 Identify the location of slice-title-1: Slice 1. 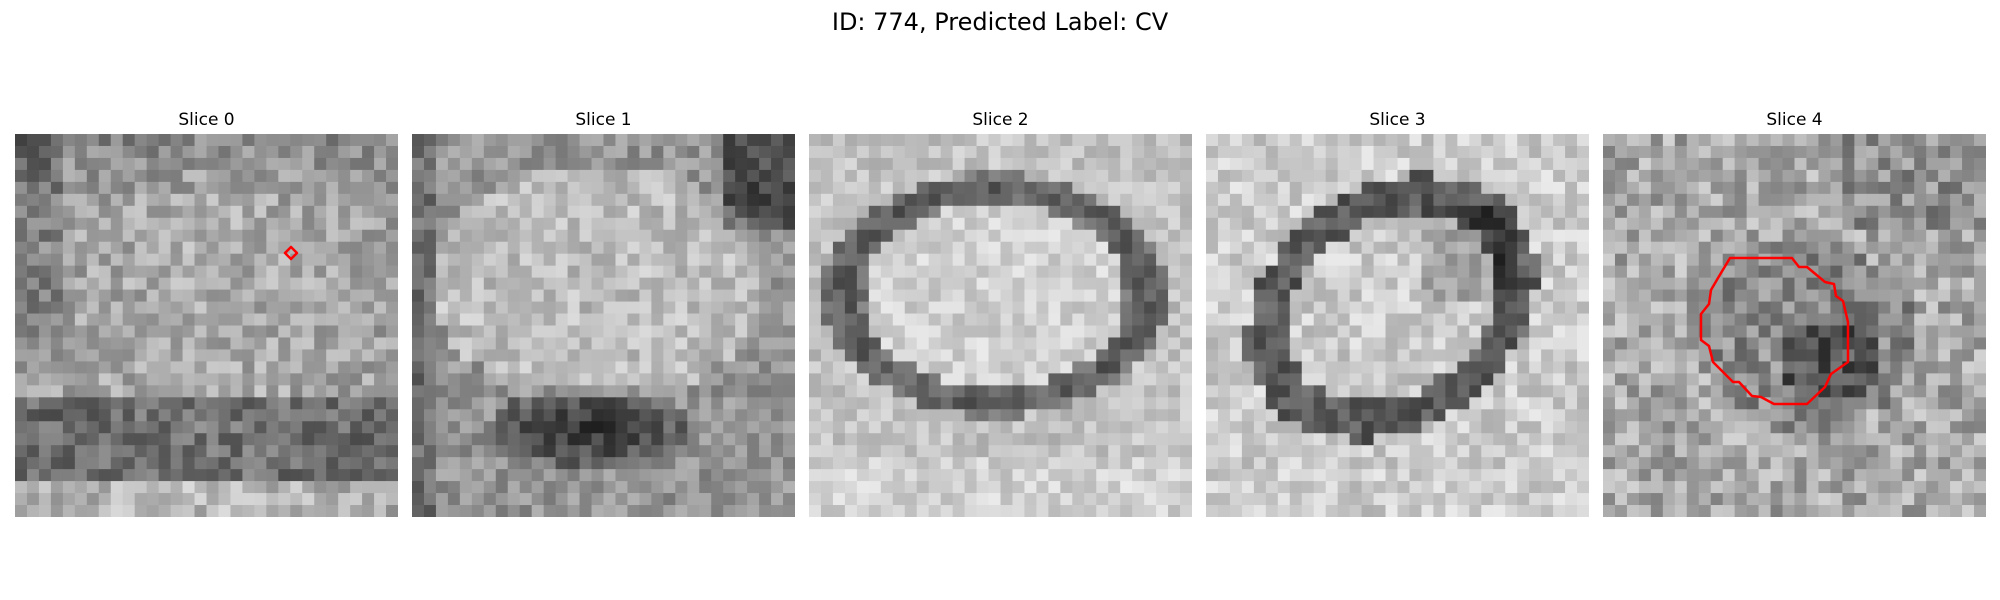
(603, 120).